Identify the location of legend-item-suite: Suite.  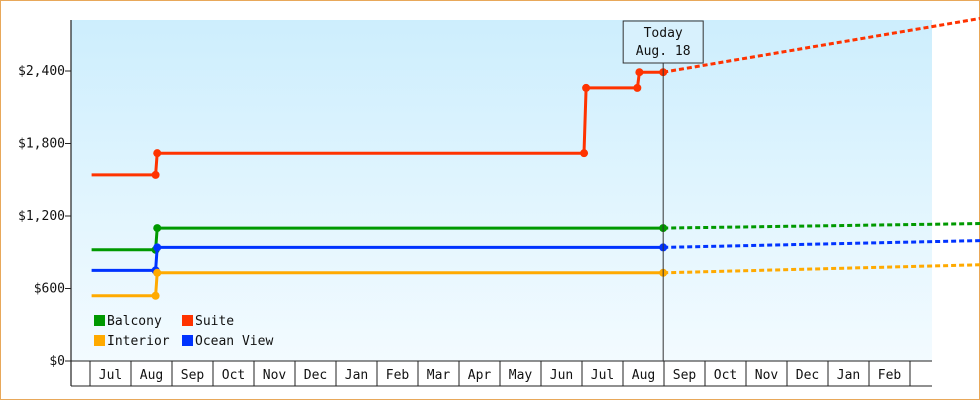
(208, 321).